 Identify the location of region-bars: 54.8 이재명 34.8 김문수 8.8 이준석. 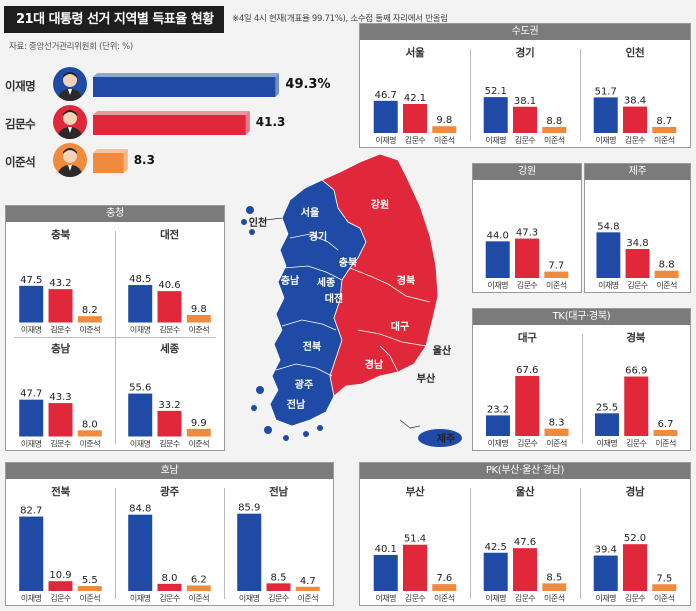
(637, 255).